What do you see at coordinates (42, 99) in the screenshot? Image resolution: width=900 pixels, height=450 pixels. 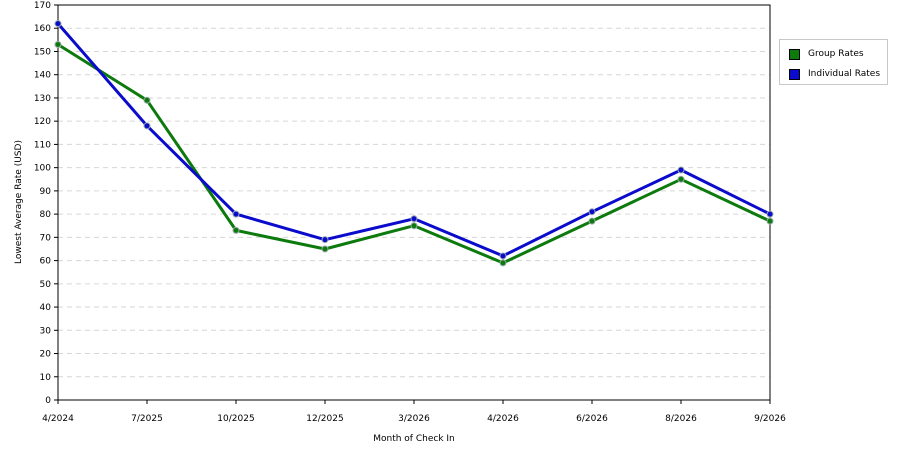 I see `y-tick-label: 130` at bounding box center [42, 99].